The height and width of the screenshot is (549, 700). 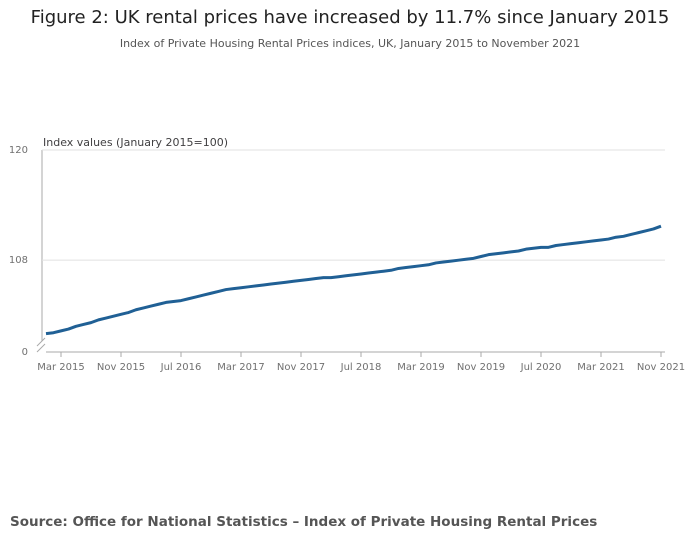 What do you see at coordinates (135, 142) in the screenshot?
I see `y-axis-label: Index values (January 2015=100)` at bounding box center [135, 142].